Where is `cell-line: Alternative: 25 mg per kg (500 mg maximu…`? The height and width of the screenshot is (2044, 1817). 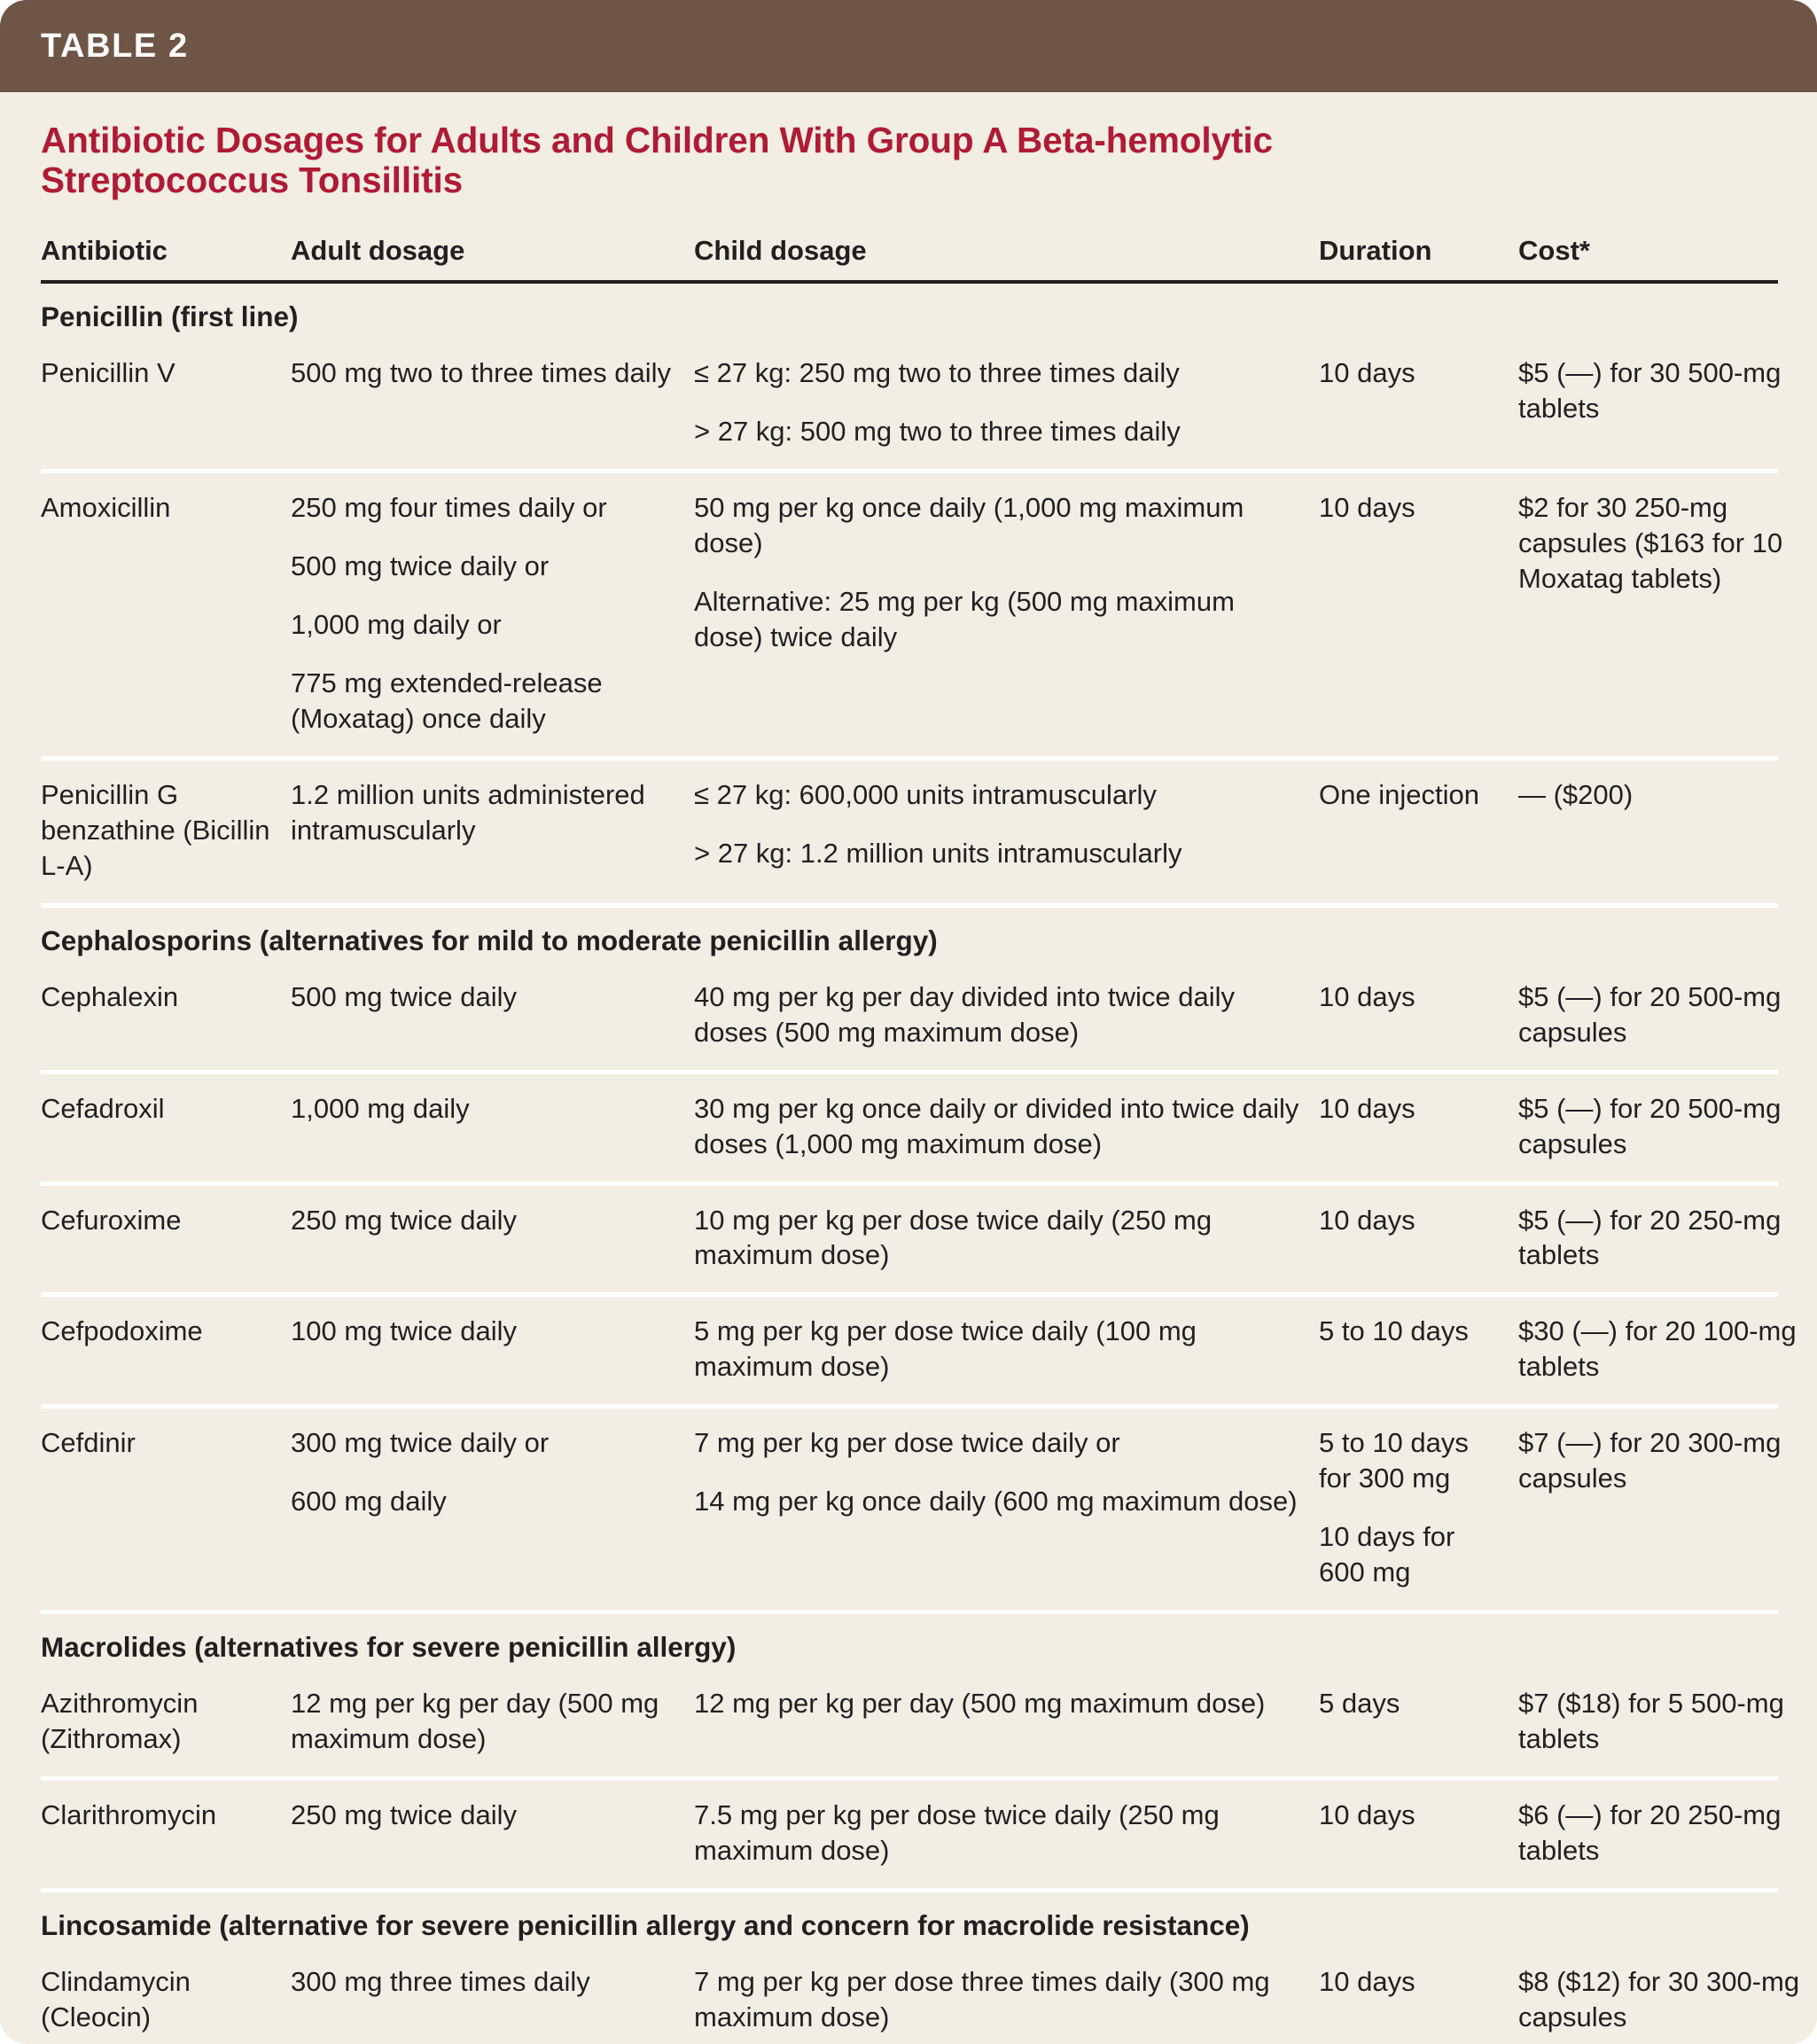
cell-line: Alternative: 25 mg per kg (500 mg maximu… is located at coordinates (965, 618).